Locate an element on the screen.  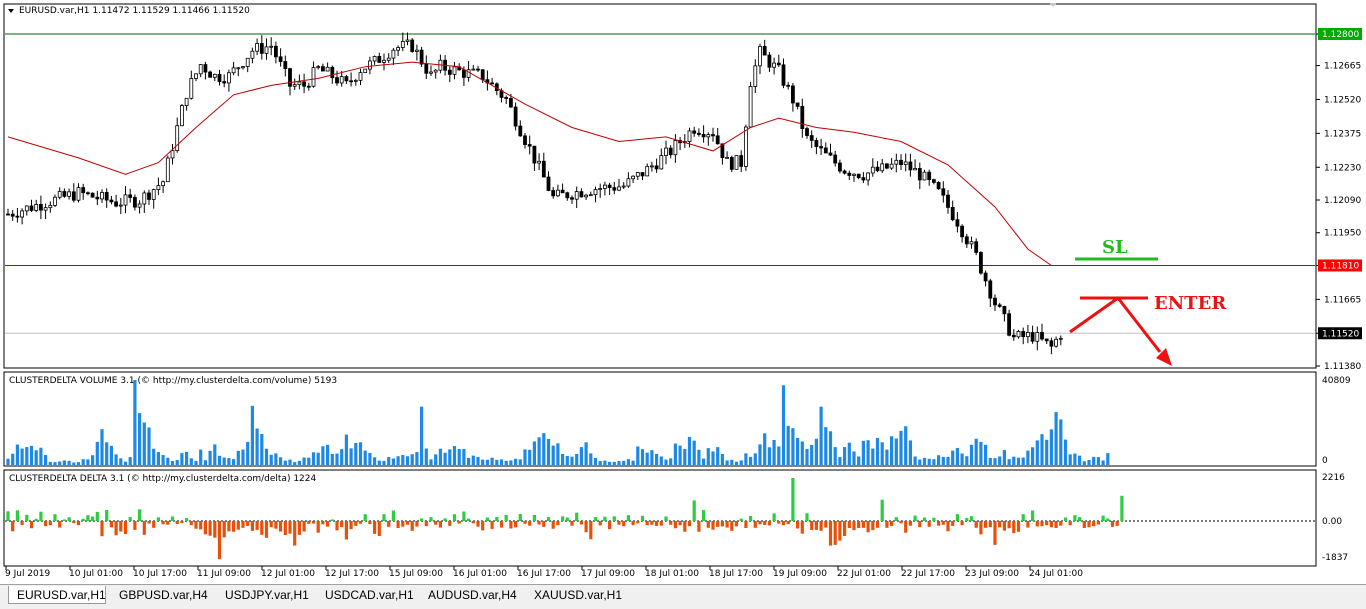
tab-eurusd: EURUSD.var,H1 is located at coordinates (57, 595).